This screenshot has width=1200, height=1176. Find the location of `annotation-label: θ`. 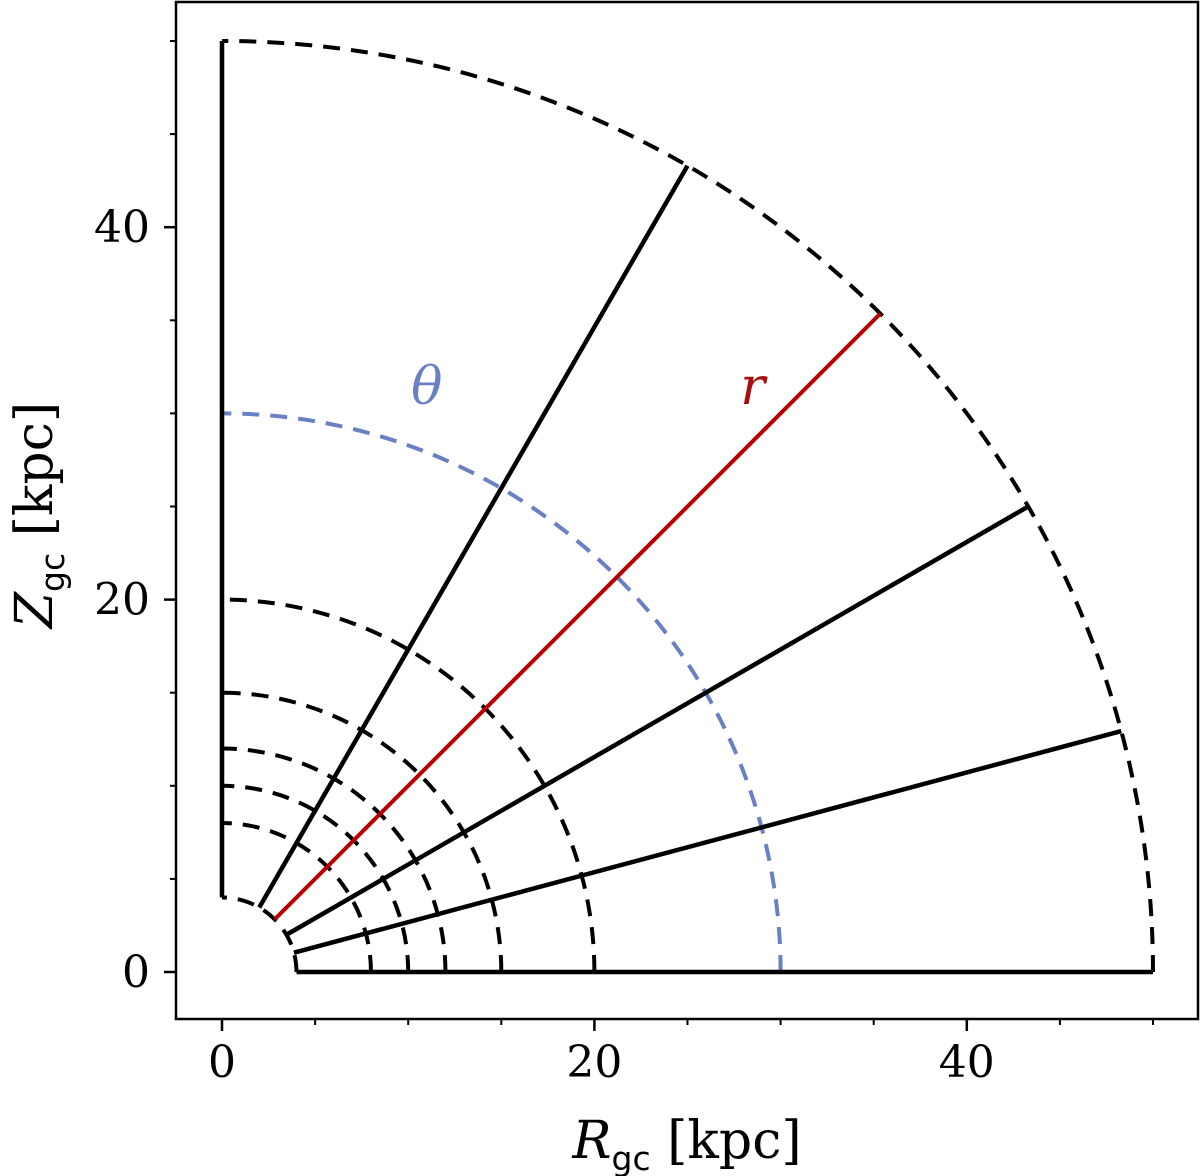

annotation-label: θ is located at coordinates (426, 387).